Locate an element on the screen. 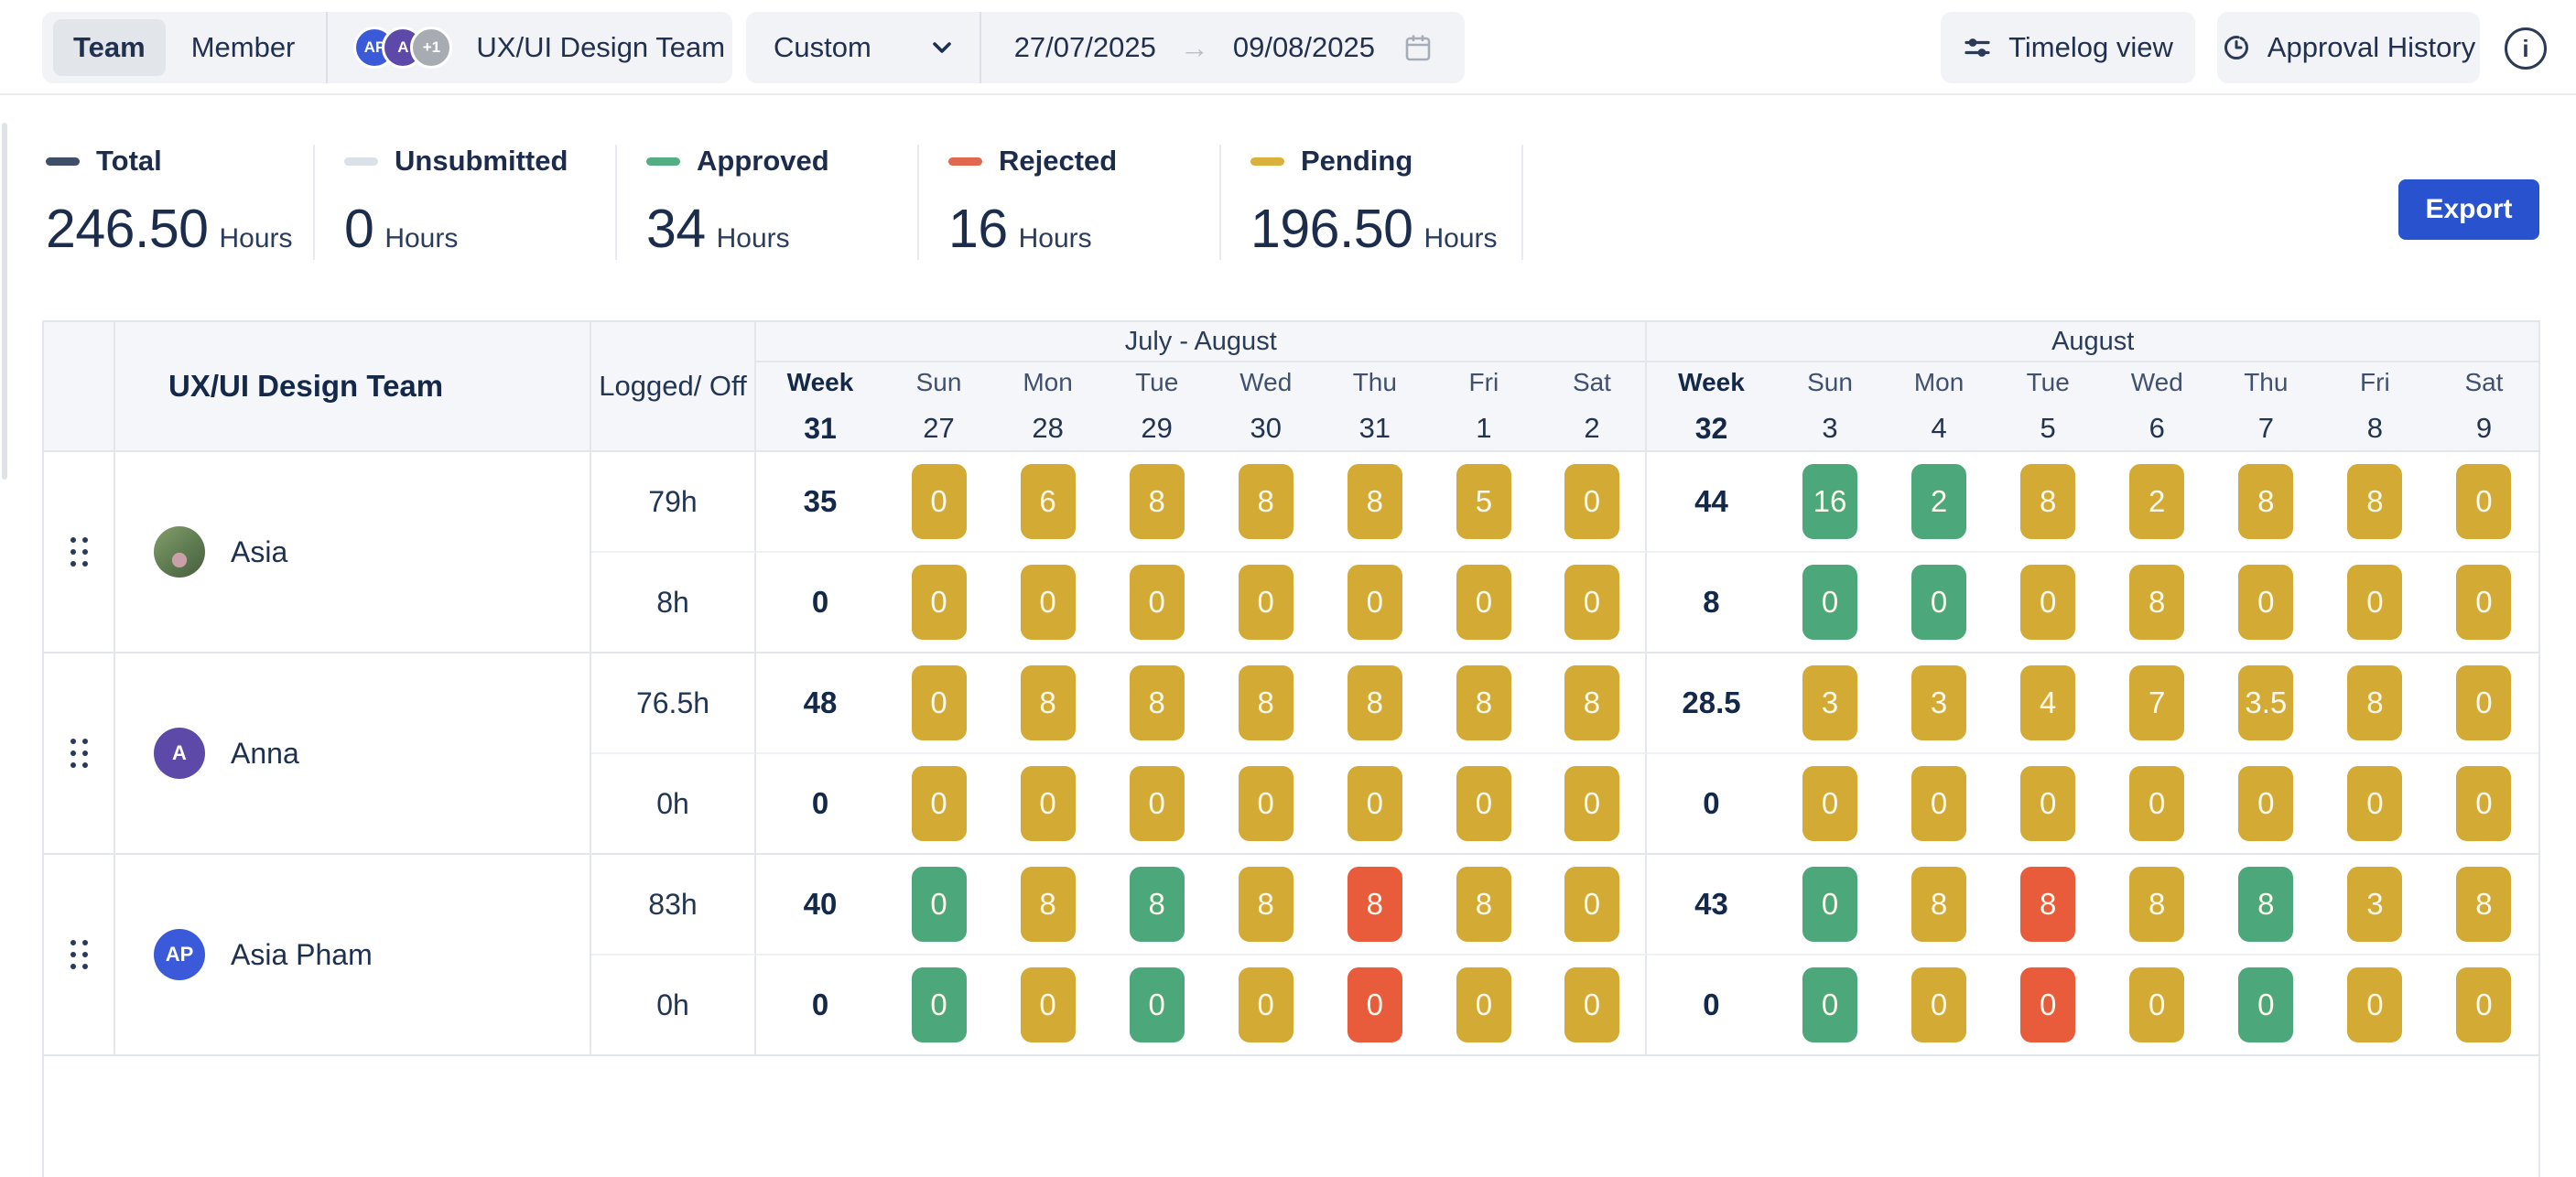 Image resolution: width=2576 pixels, height=1177 pixels. hours-chip-approved: 16 is located at coordinates (1830, 501).